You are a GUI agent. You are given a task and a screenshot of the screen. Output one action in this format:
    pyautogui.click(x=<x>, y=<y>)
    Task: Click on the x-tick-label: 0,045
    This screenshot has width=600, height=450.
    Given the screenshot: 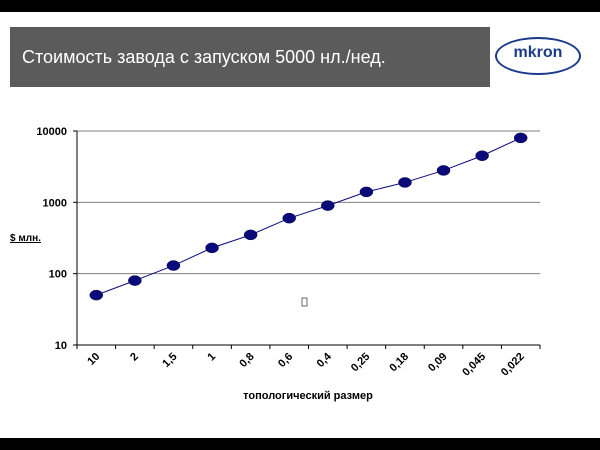 What is the action you would take?
    pyautogui.click(x=474, y=365)
    